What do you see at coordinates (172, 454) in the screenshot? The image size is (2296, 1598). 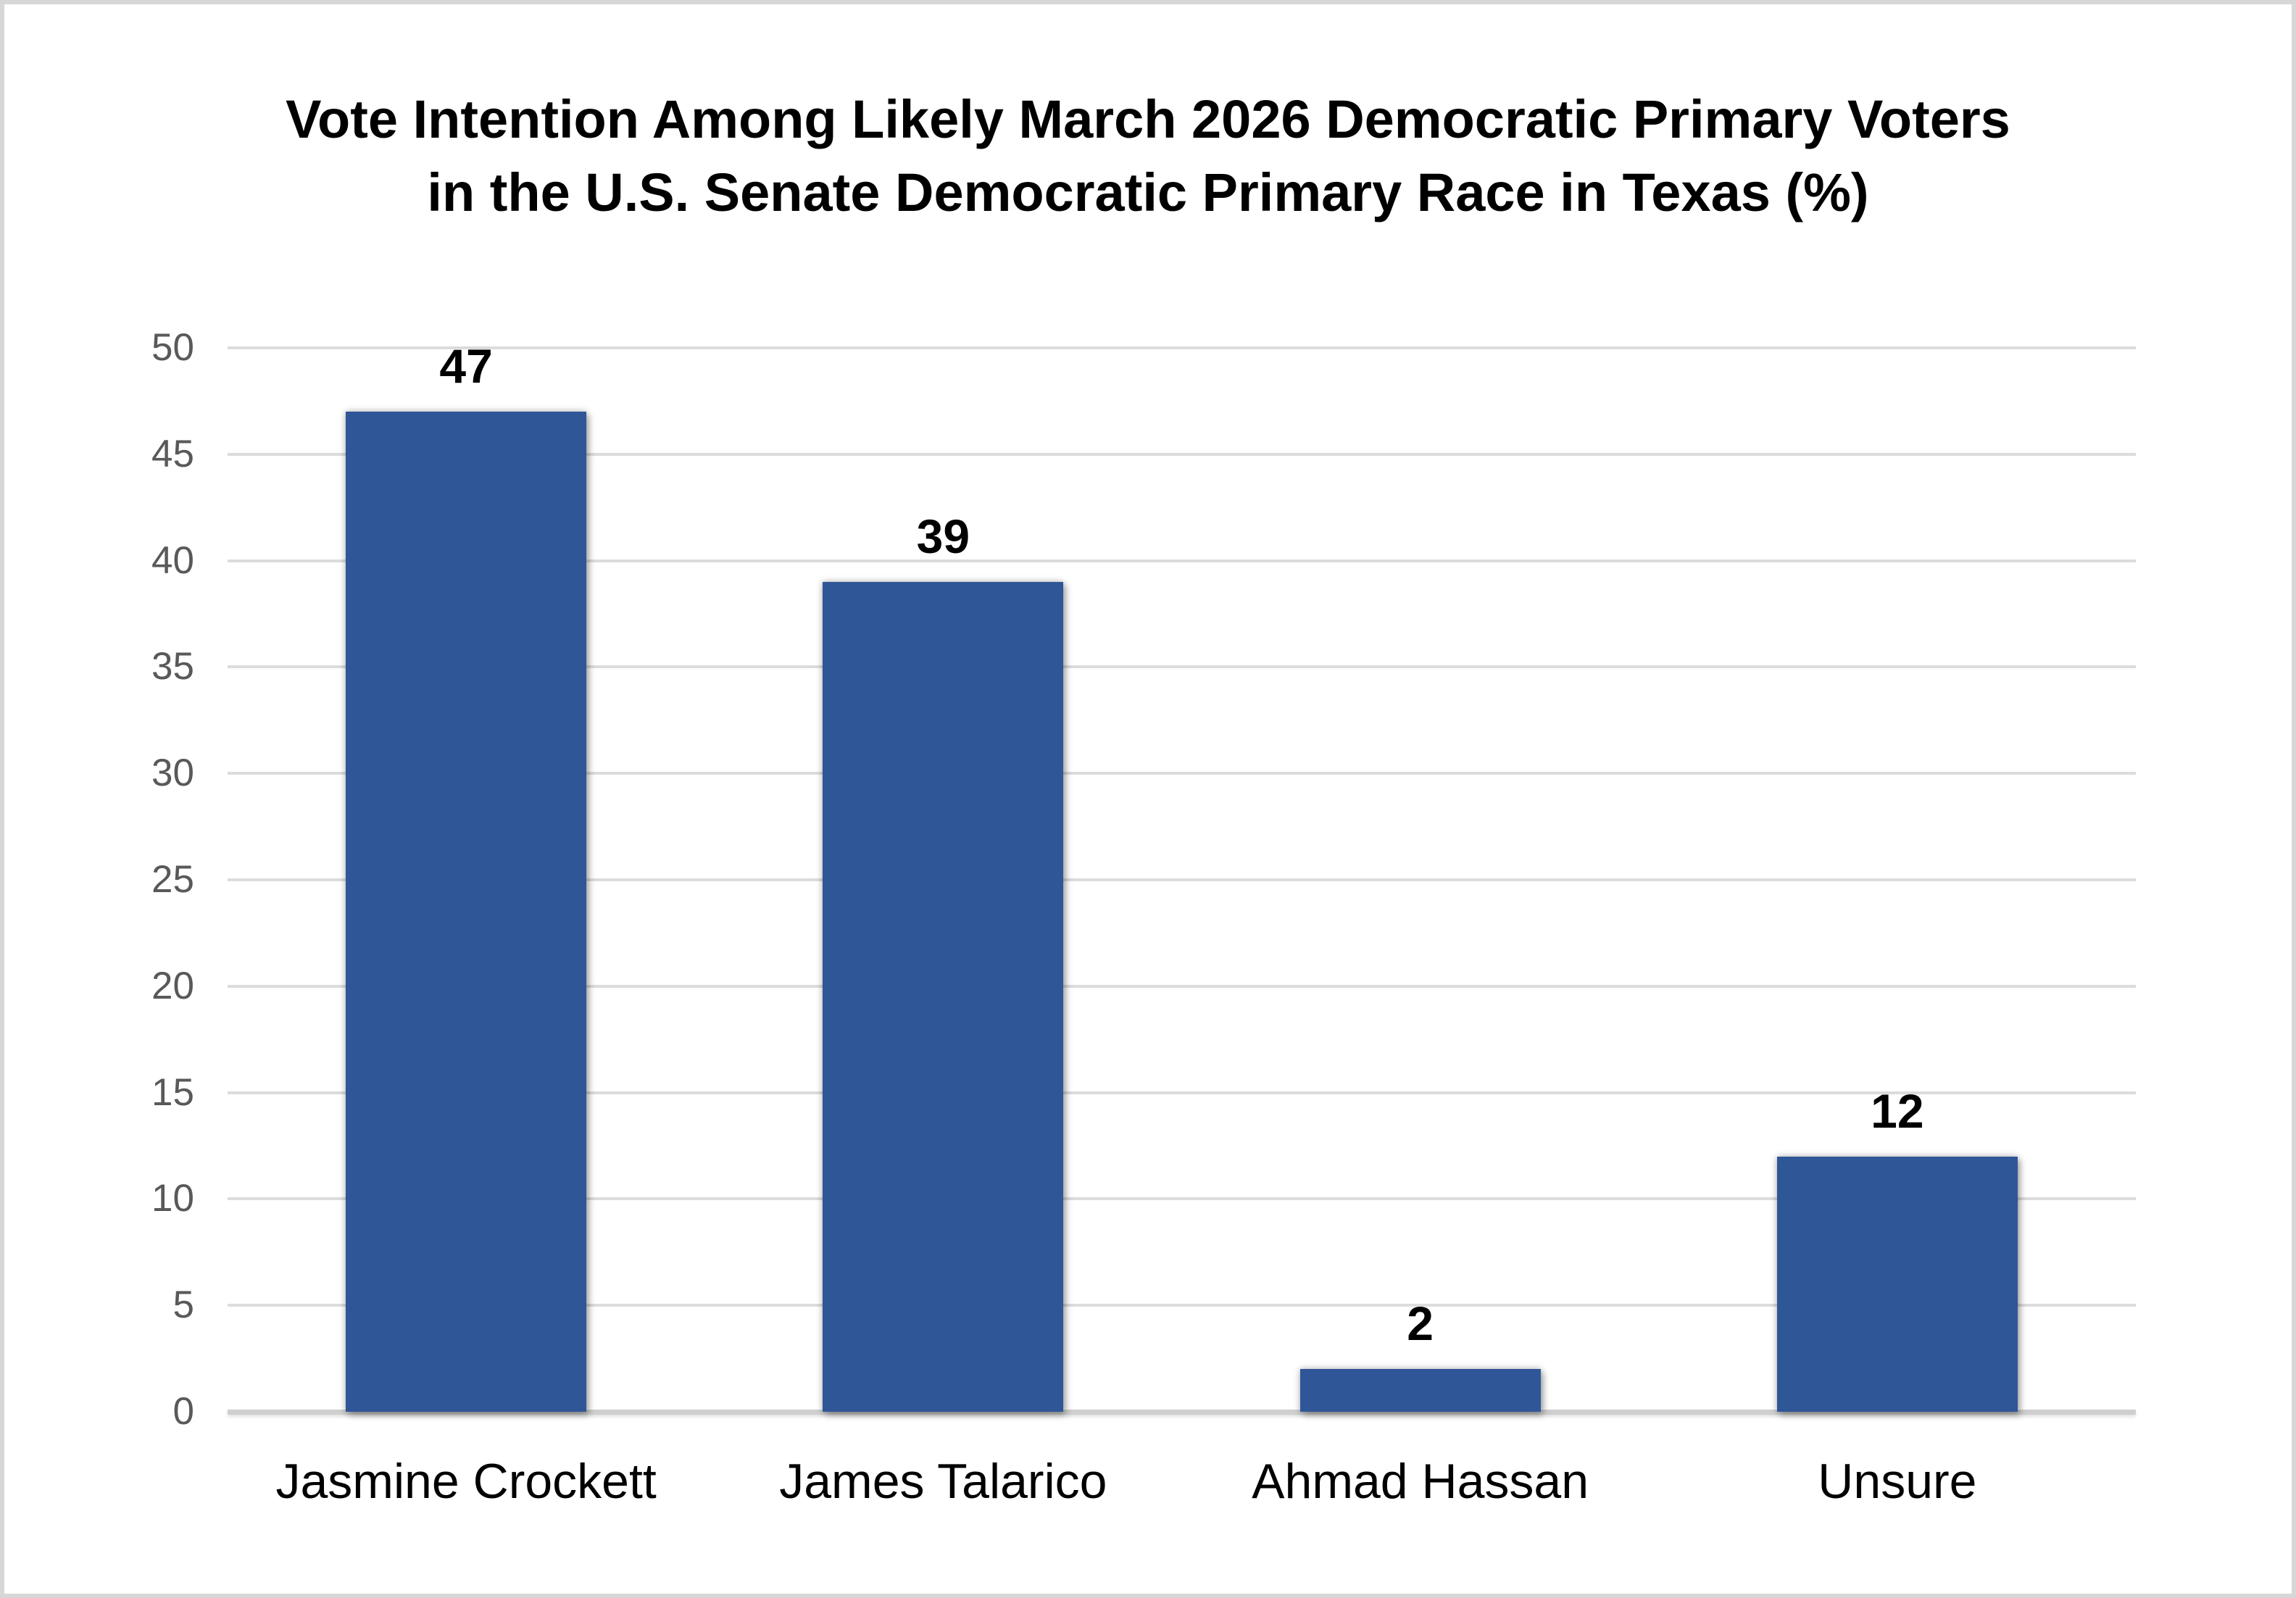 I see `y-tick-label-45: 45` at bounding box center [172, 454].